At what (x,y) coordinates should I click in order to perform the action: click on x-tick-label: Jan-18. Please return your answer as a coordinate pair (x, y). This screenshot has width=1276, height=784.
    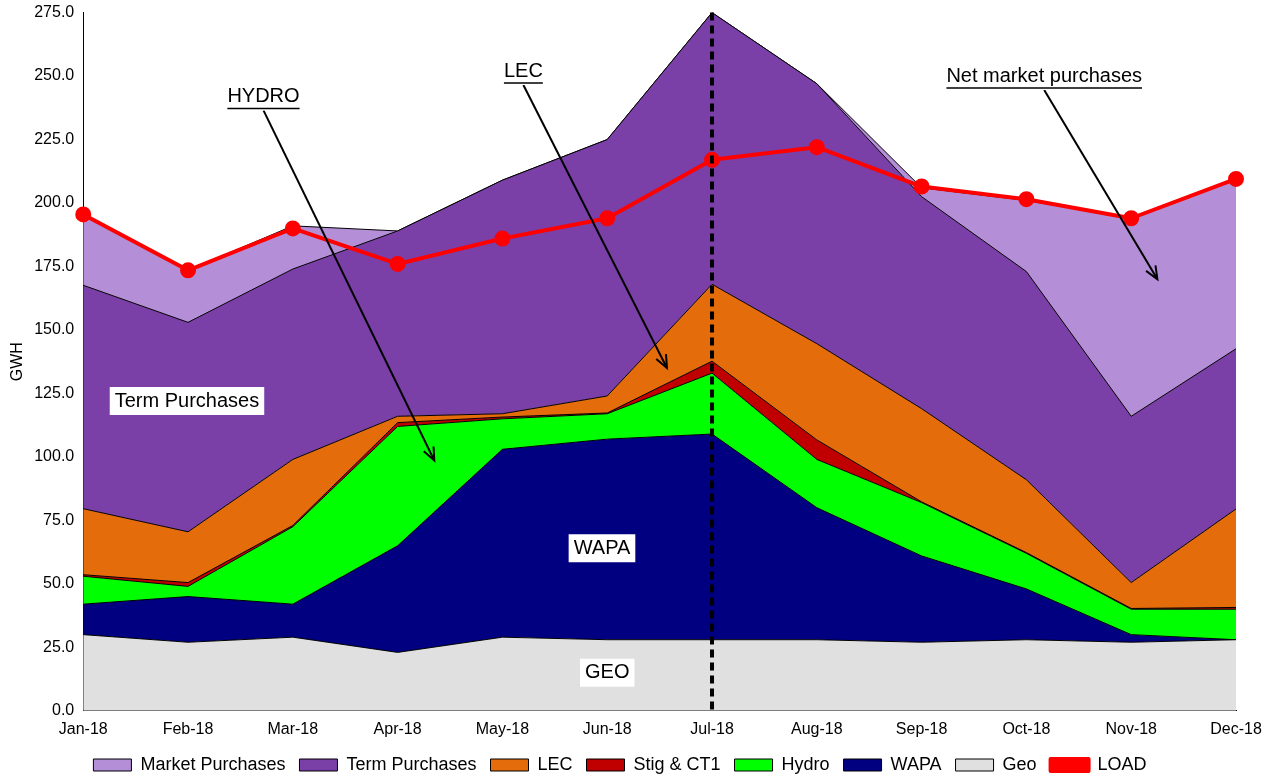
    Looking at the image, I should click on (83, 728).